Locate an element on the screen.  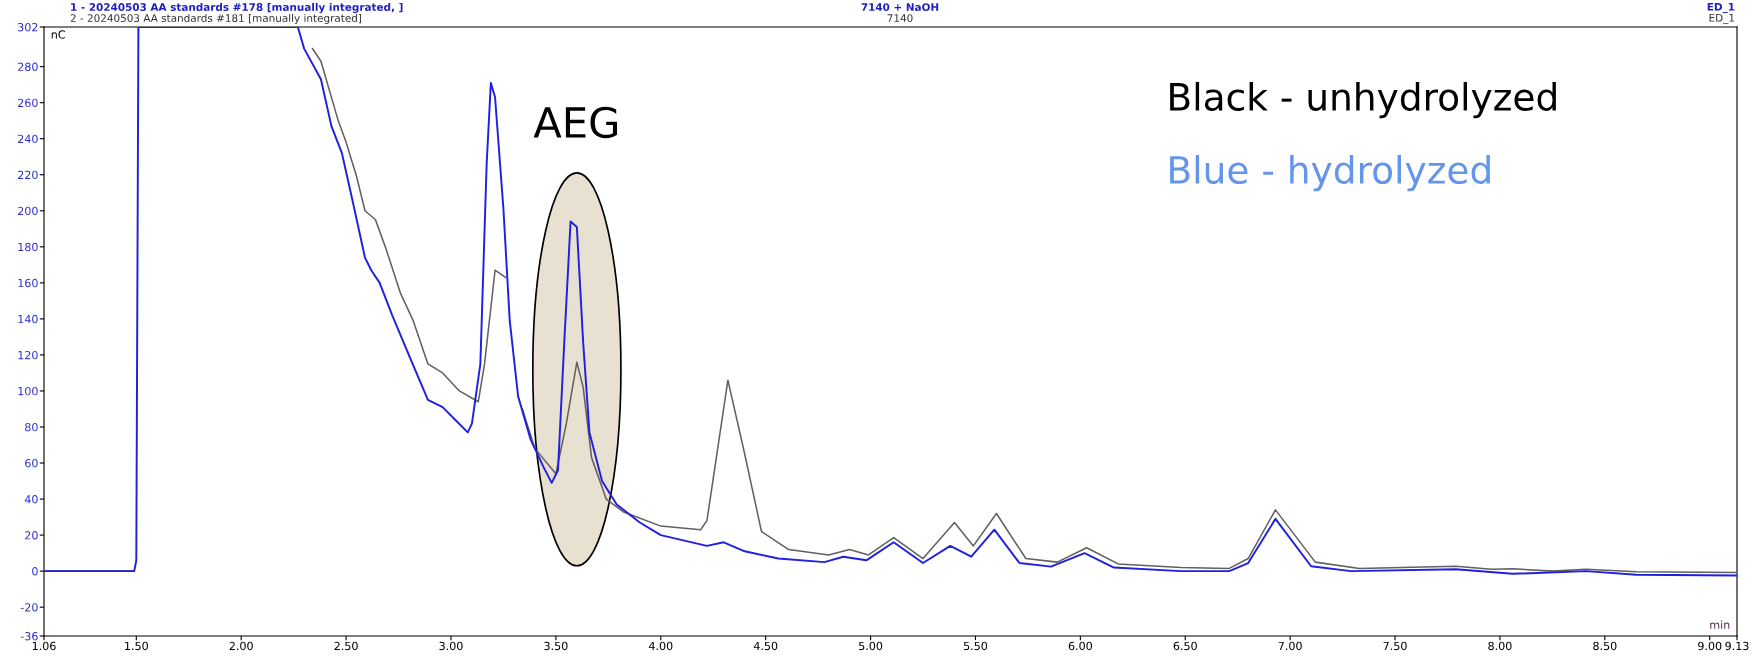
x-tick-label: 4.00 is located at coordinates (660, 646).